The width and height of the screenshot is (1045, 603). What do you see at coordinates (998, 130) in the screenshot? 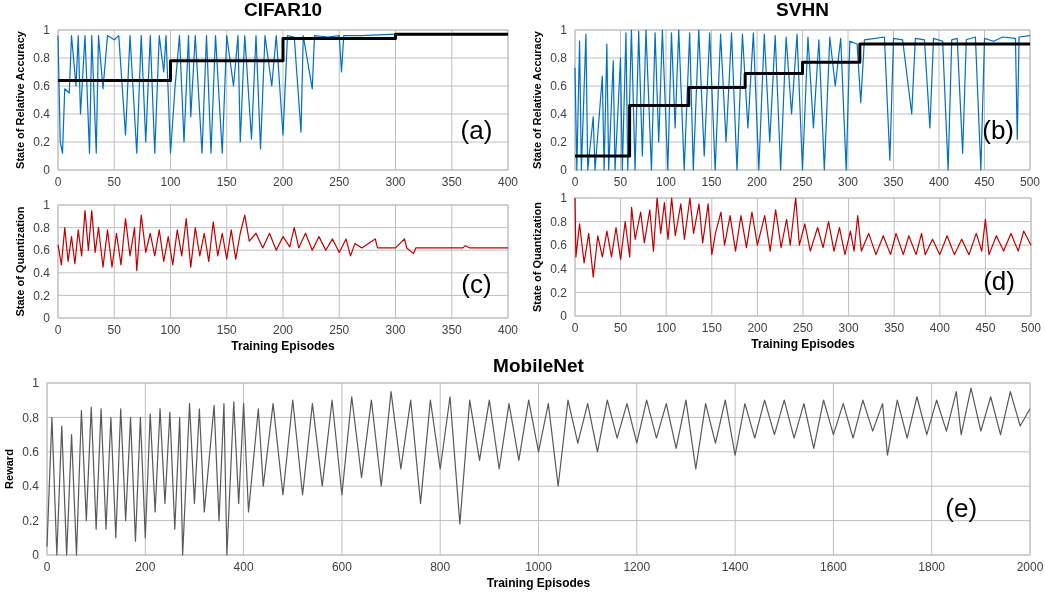
I see `annotation: (b)` at bounding box center [998, 130].